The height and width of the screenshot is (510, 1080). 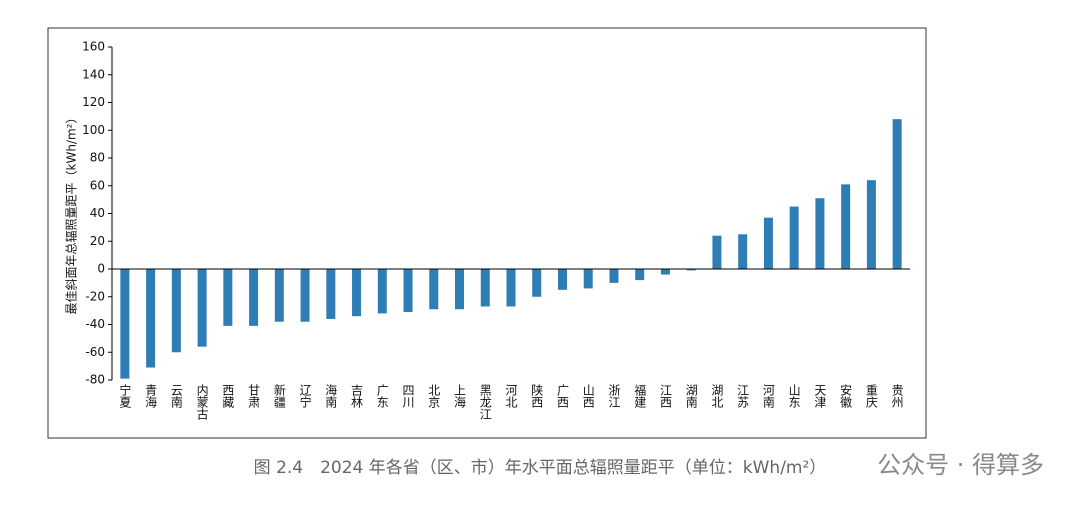 I want to click on x-tick-label: 西藏, so click(x=228, y=396).